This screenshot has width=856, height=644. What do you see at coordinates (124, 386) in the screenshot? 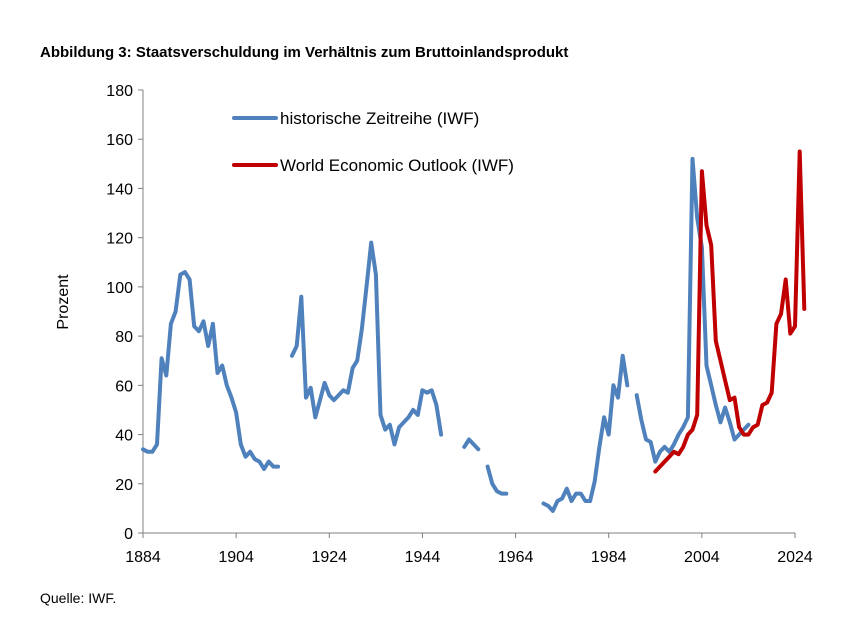
I see `y-tick-label: 60` at bounding box center [124, 386].